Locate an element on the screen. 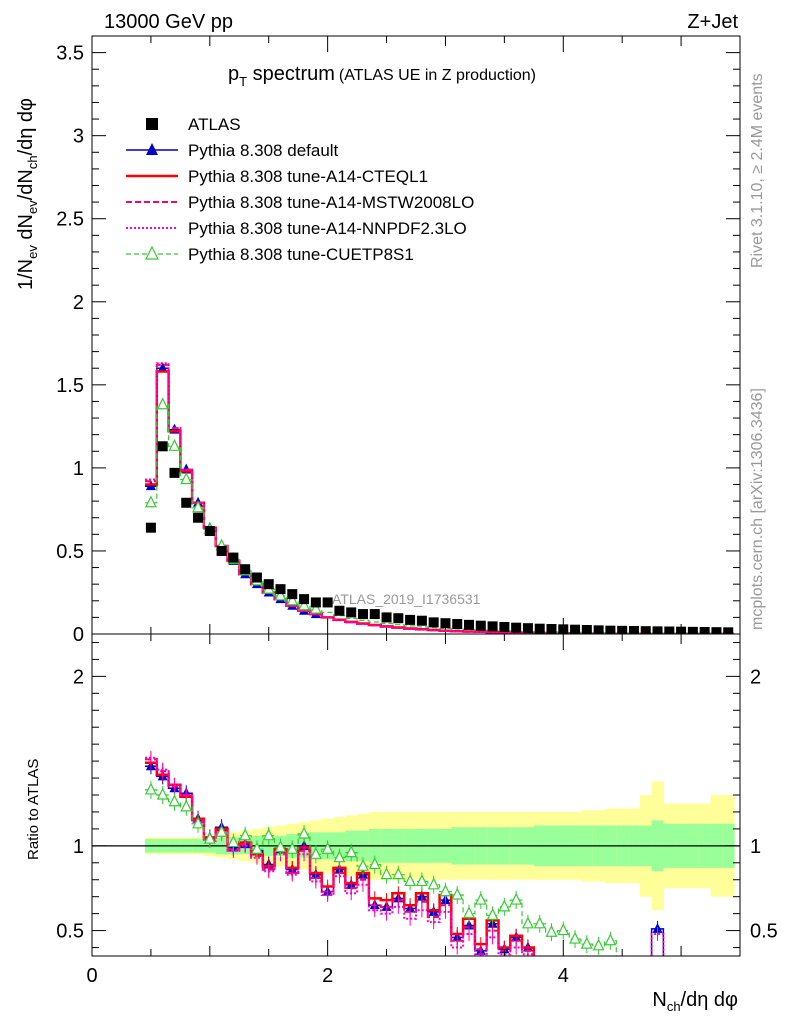  main-y-tick-label: 0.5 is located at coordinates (70, 552).